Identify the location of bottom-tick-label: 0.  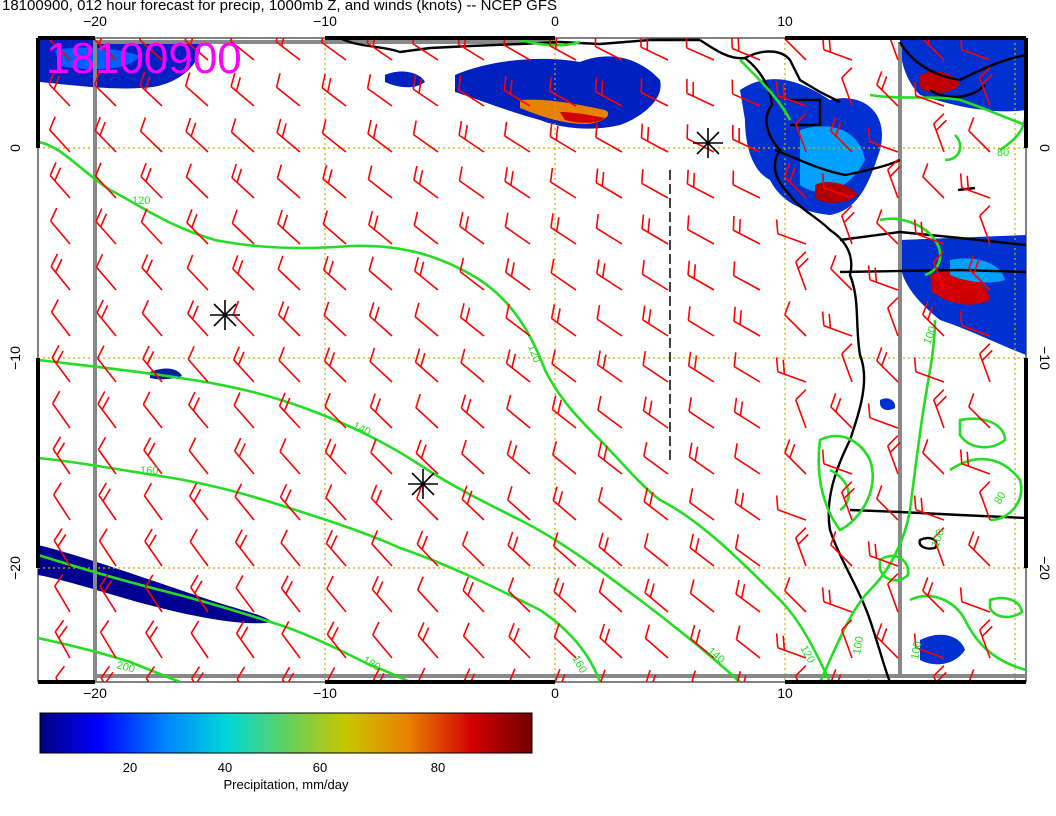
(555, 693).